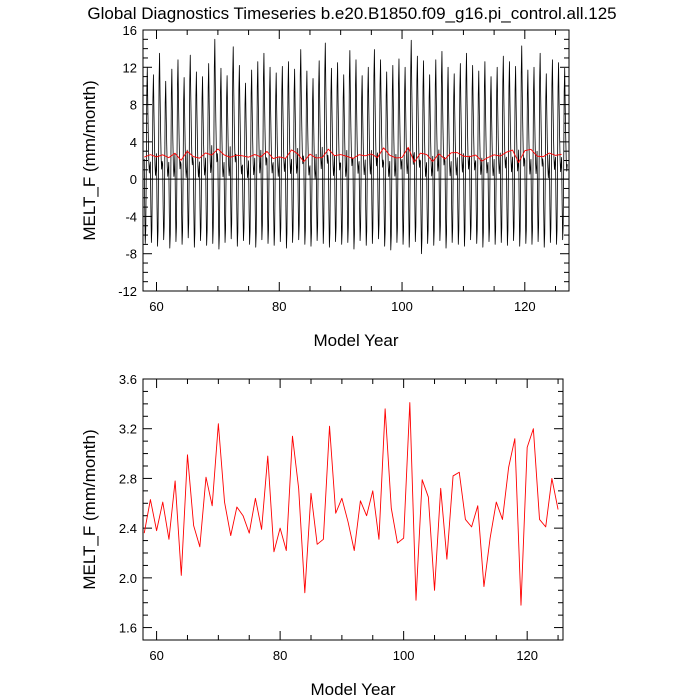 The image size is (700, 700). What do you see at coordinates (130, 30) in the screenshot?
I see `y-tick-label: 16` at bounding box center [130, 30].